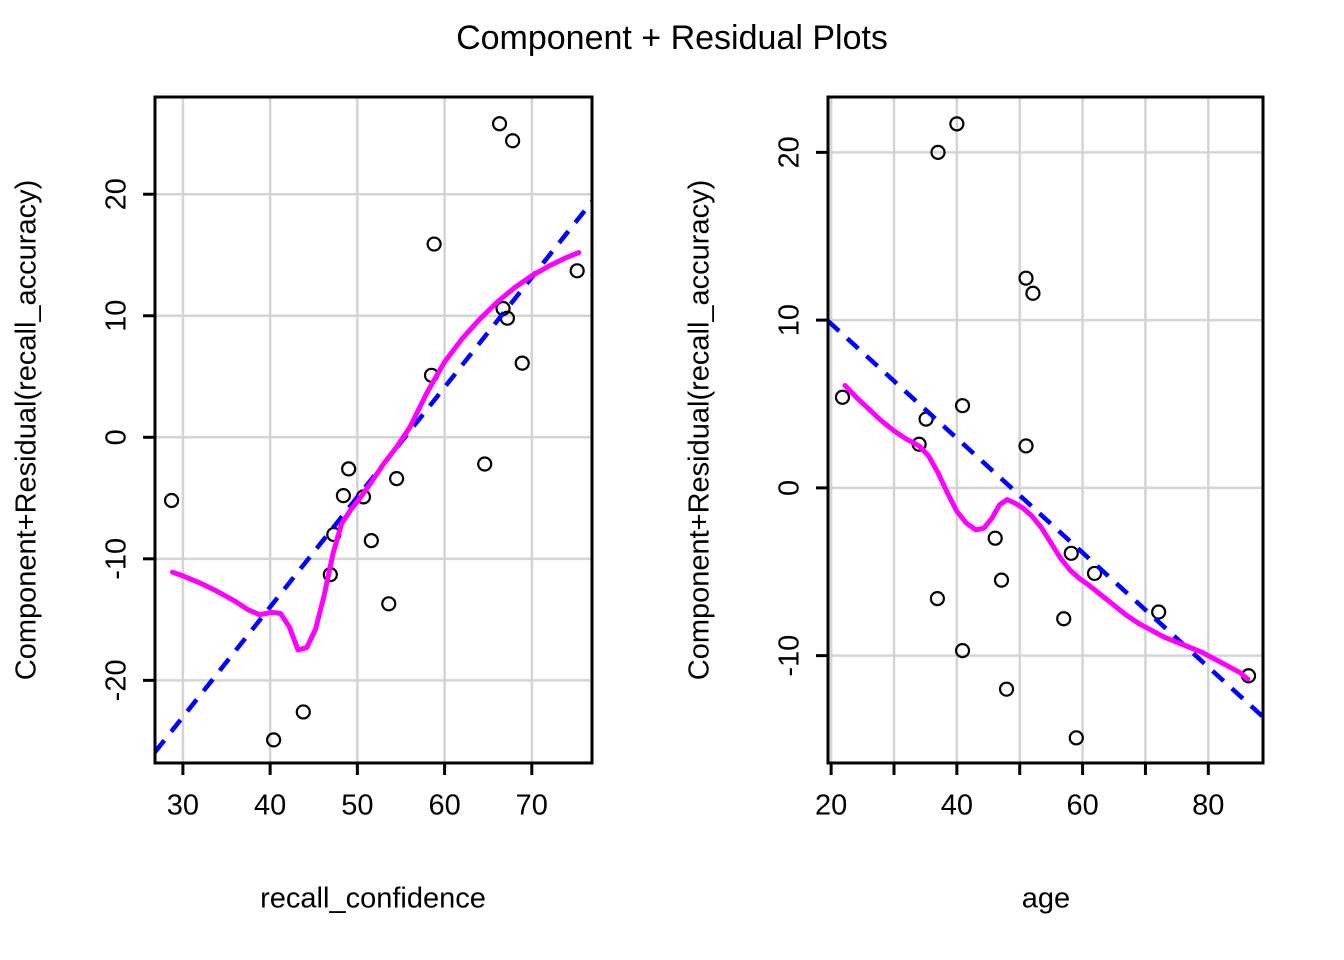 This screenshot has width=1344, height=960. I want to click on x-axis-tick-label: 20, so click(831, 806).